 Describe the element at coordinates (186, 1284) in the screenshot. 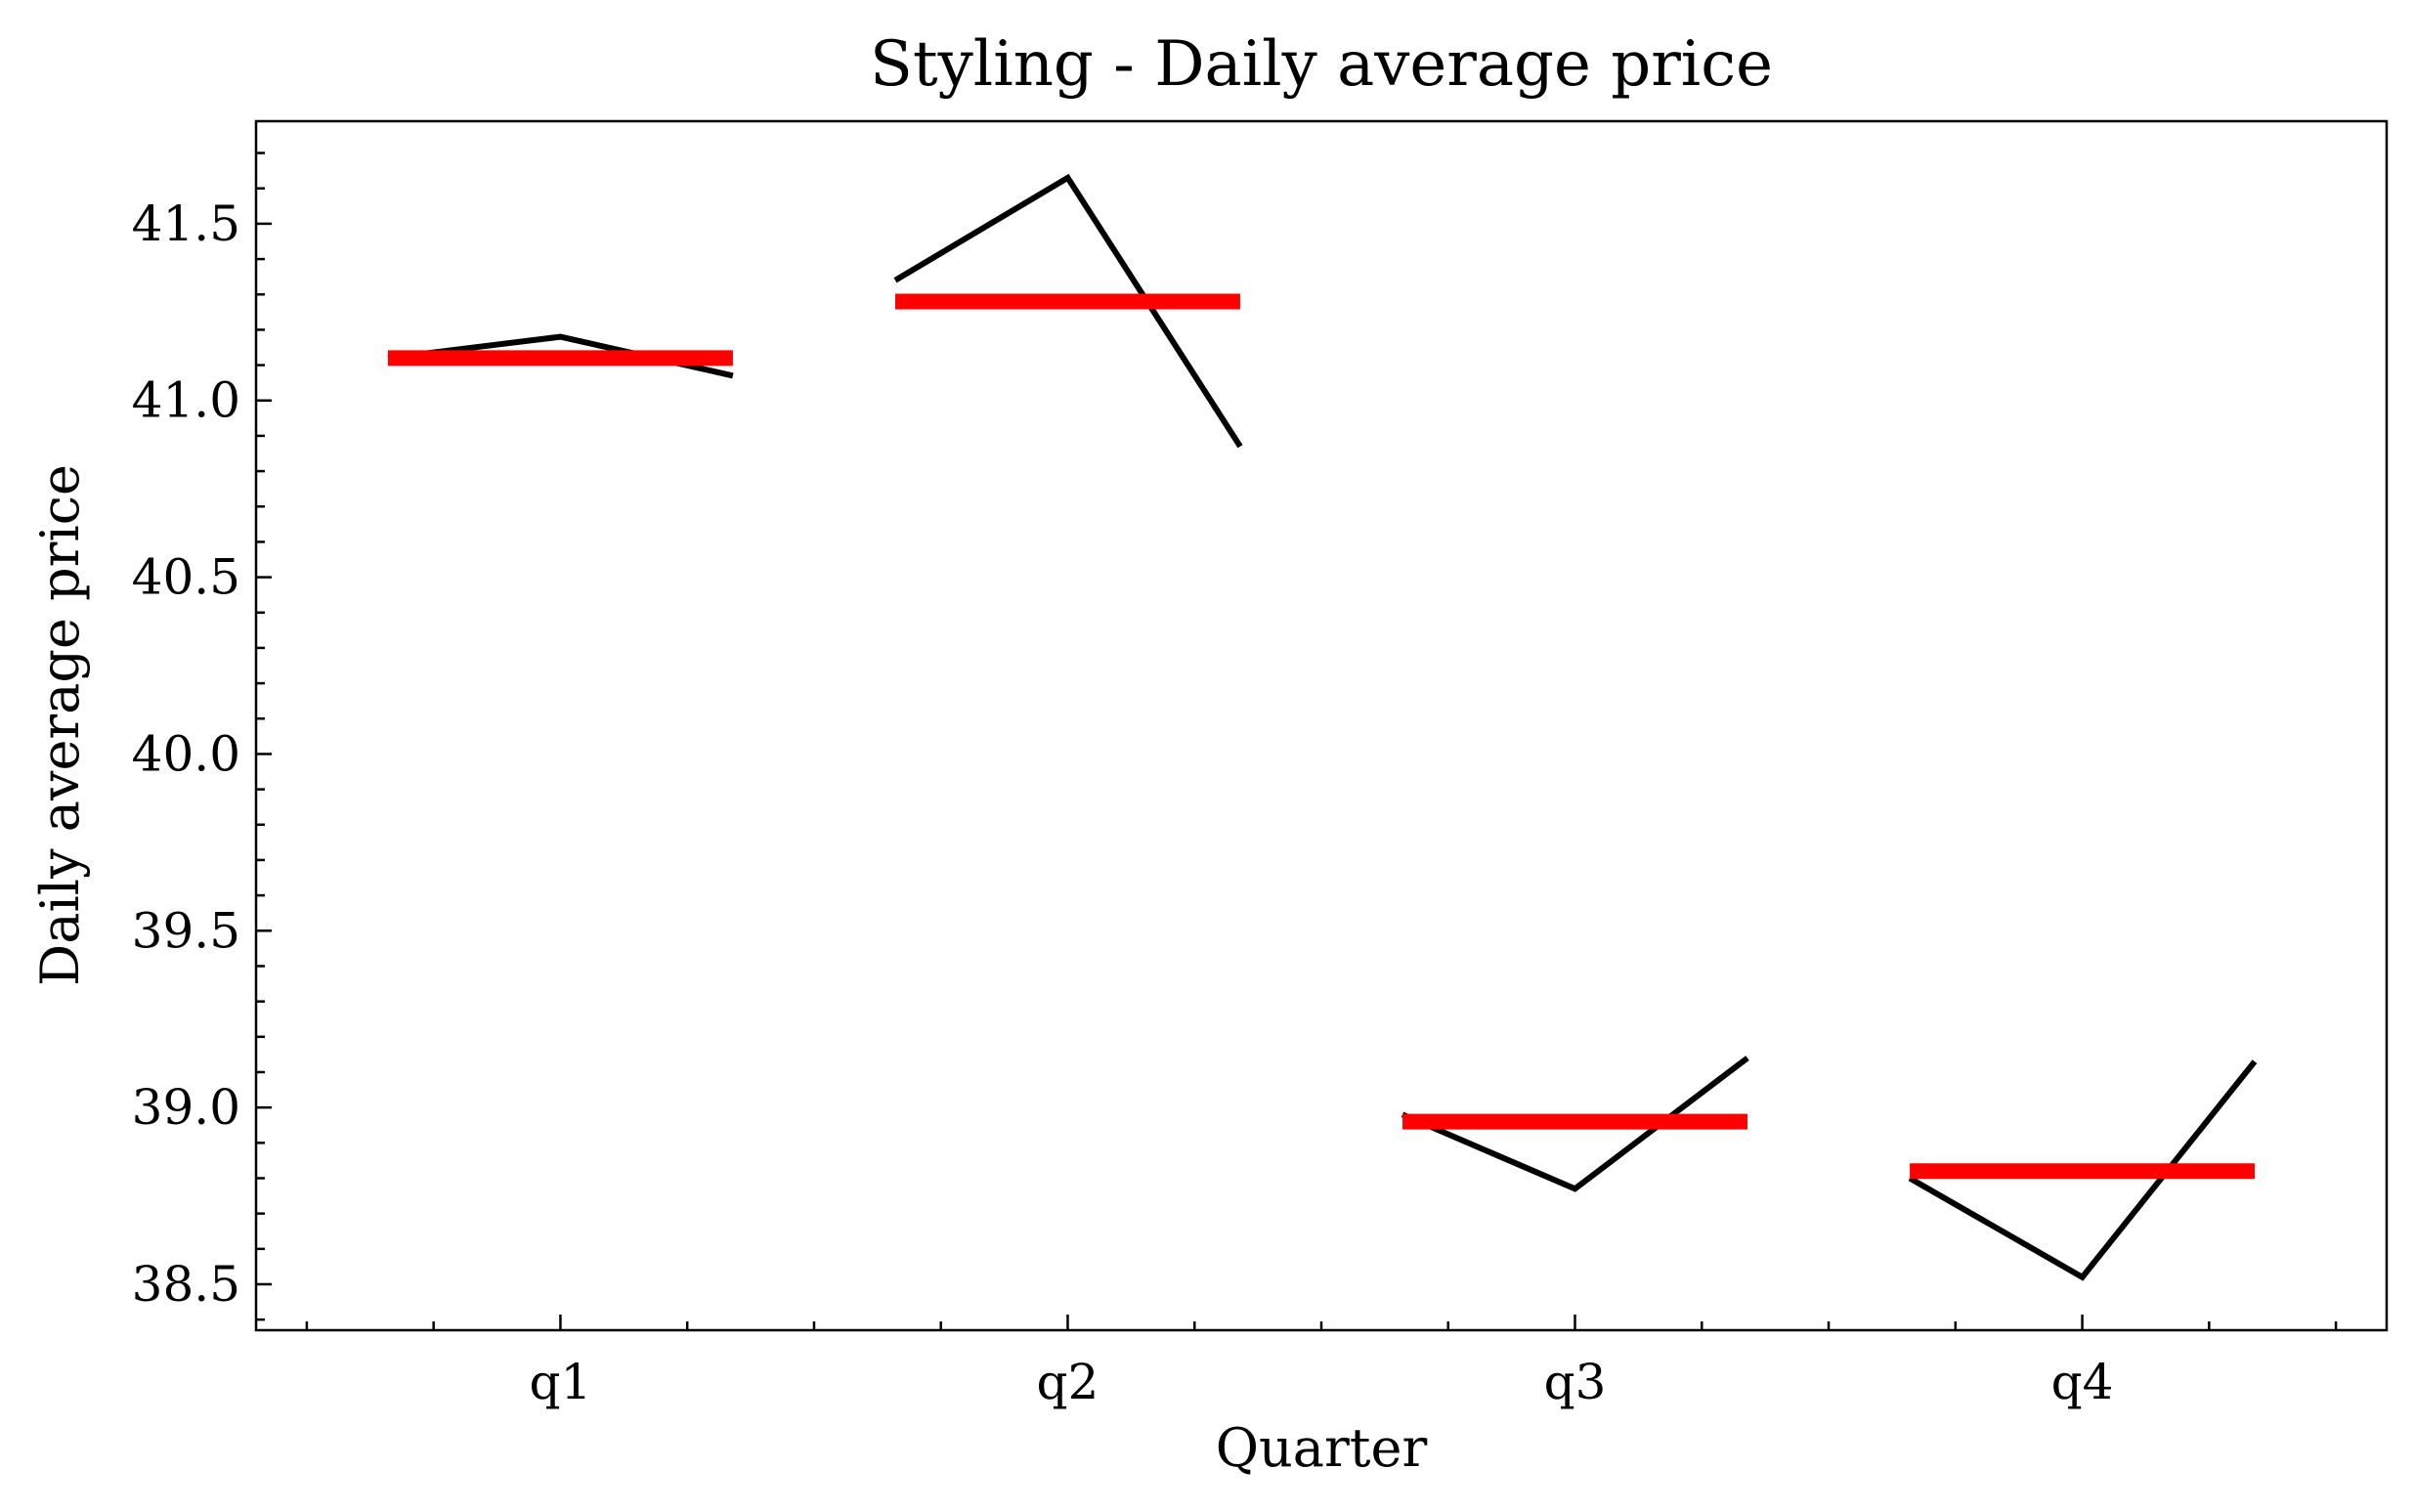

I see `y-tick-label: 38.5` at that location.